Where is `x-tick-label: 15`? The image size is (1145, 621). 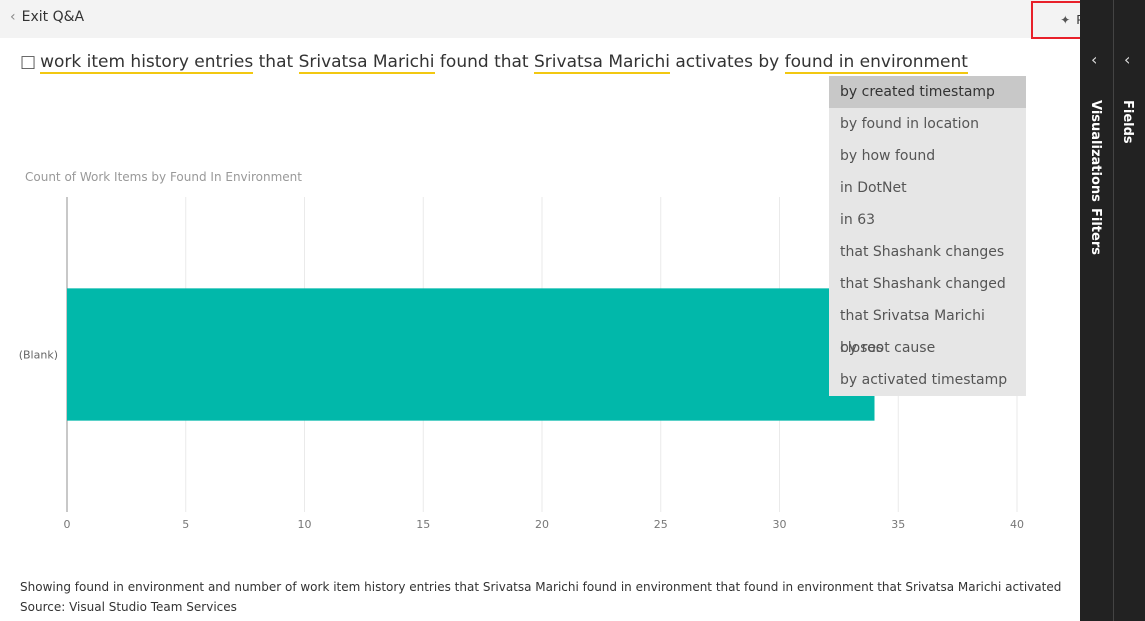
x-tick-label: 15 is located at coordinates (423, 524).